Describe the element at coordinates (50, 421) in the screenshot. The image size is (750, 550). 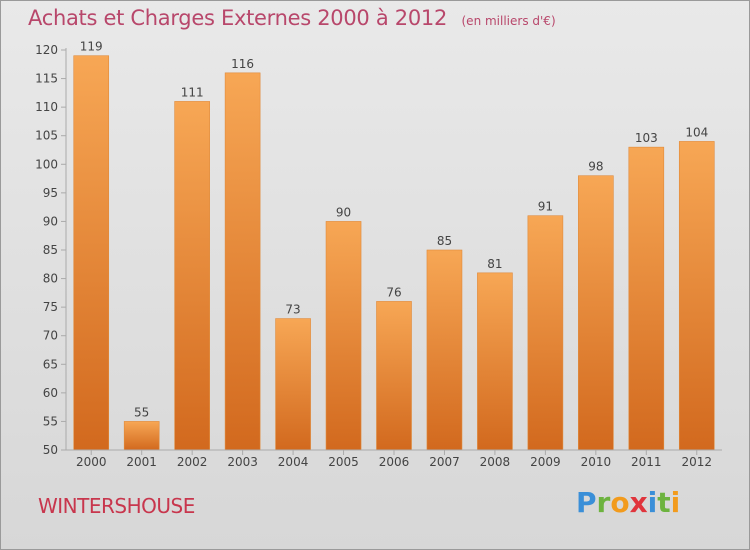
I see `y-tick-label: 55` at that location.